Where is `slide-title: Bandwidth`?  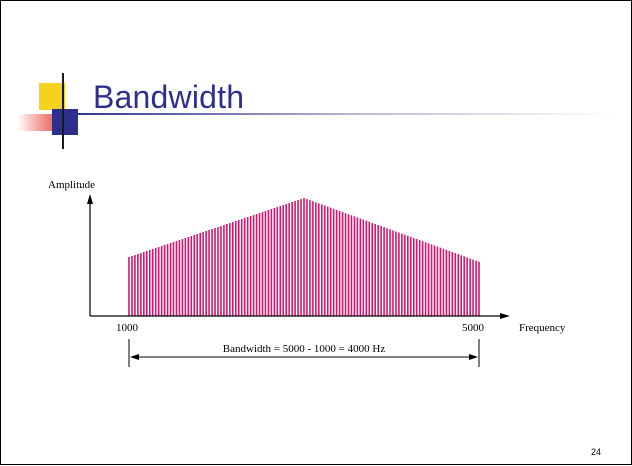
slide-title: Bandwidth is located at coordinates (169, 97).